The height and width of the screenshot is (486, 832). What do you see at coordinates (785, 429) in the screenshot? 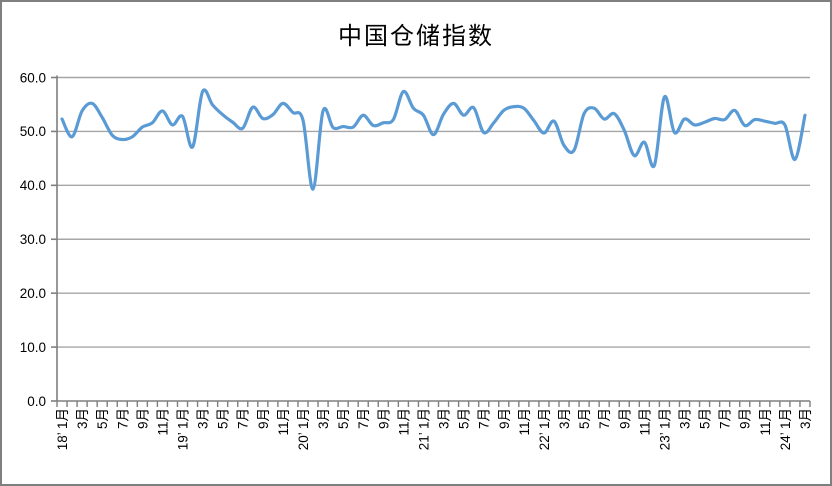
I see `svg-text: 24’ 1月` at bounding box center [785, 429].